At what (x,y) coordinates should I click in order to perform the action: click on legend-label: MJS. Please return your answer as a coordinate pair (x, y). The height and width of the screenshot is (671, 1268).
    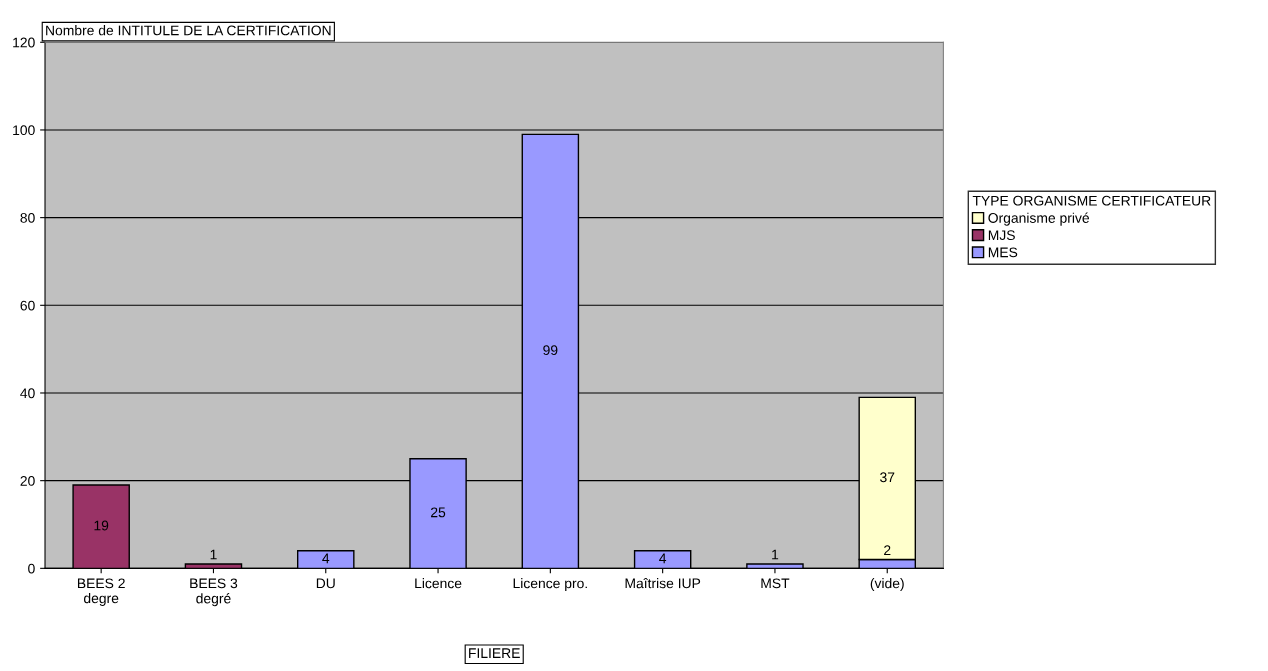
    Looking at the image, I should click on (1001, 235).